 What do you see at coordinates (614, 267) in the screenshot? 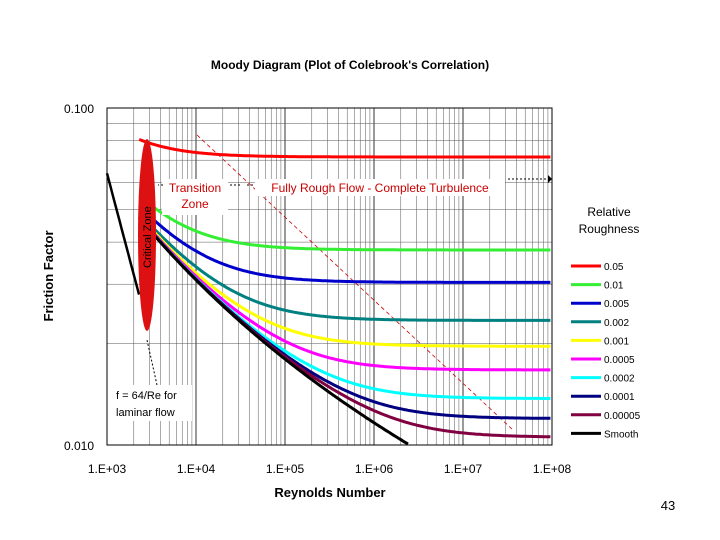
I see `legend-label: 0.05` at bounding box center [614, 267].